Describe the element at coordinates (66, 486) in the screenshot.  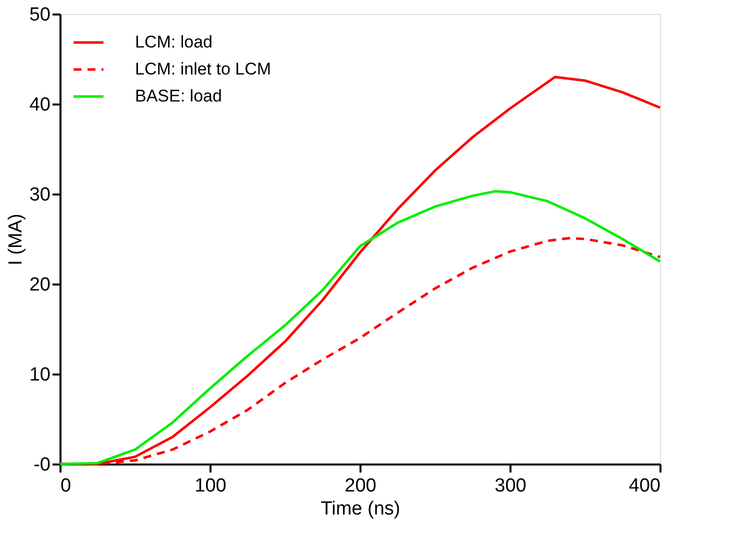
I see `x-tick-label: 0` at that location.